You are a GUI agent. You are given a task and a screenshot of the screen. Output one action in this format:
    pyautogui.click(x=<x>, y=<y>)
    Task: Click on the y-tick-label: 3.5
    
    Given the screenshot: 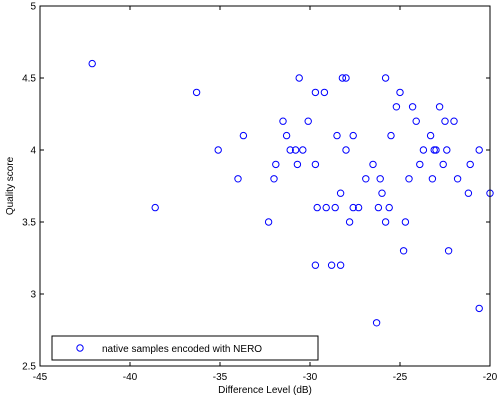 What is the action you would take?
    pyautogui.click(x=29, y=223)
    